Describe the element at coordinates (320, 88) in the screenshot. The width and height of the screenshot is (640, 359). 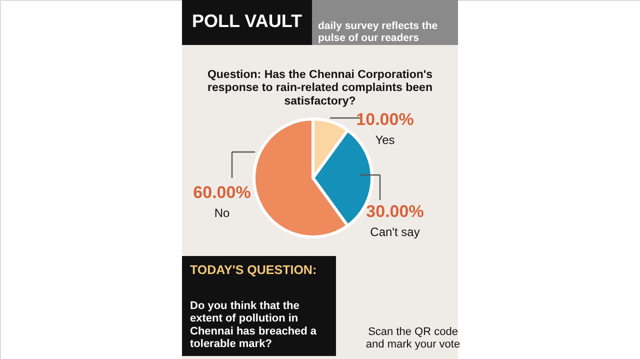
I see `text: Question: Has the Chennai Corporation's response to rain-related complaints been satisfactory?` at that location.